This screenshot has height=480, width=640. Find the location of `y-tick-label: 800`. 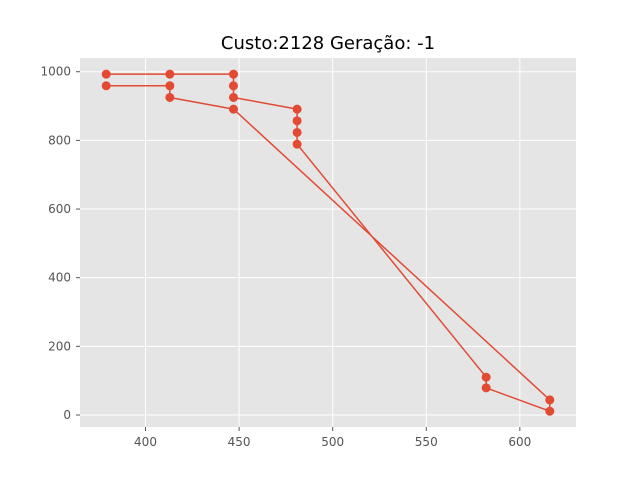

y-tick-label: 800 is located at coordinates (59, 140).